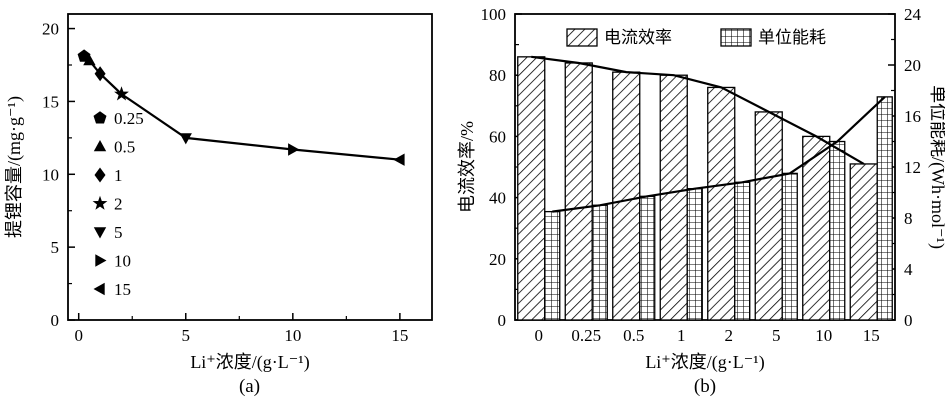 This screenshot has width=945, height=404. What do you see at coordinates (249, 386) in the screenshot?
I see `caption-a: (a)` at bounding box center [249, 386].